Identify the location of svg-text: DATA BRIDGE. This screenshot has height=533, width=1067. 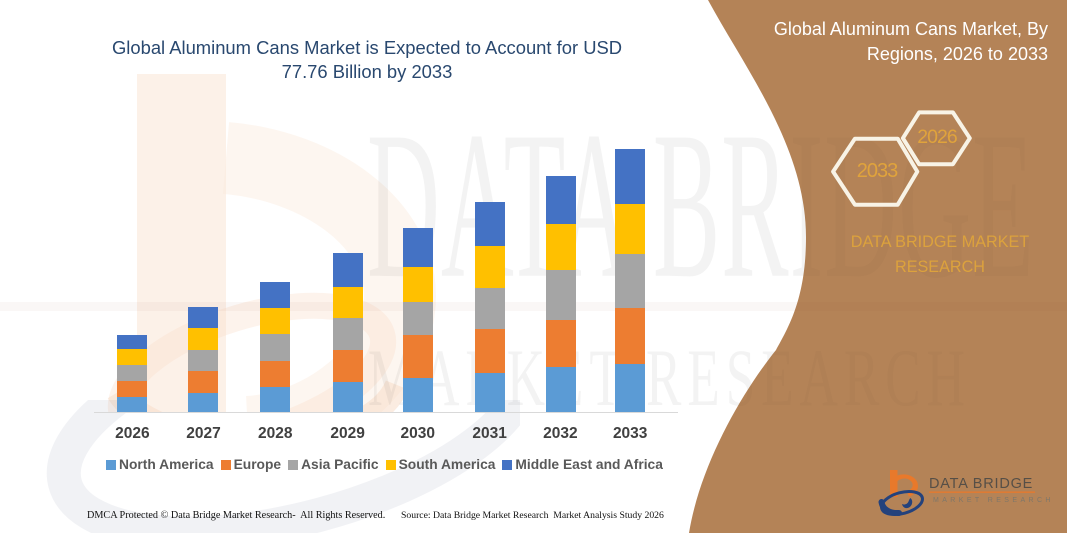
(981, 484).